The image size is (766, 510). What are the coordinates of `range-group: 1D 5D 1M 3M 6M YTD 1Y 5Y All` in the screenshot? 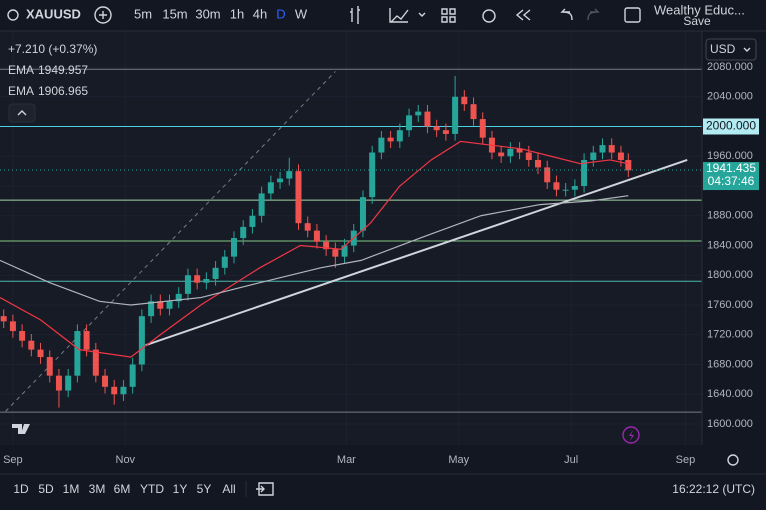 It's located at (124, 489).